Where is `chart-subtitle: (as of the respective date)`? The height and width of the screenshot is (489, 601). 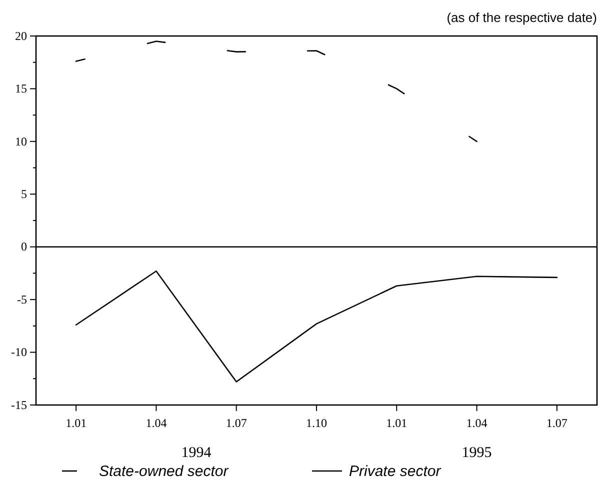
chart-subtitle: (as of the respective date) is located at coordinates (521, 17).